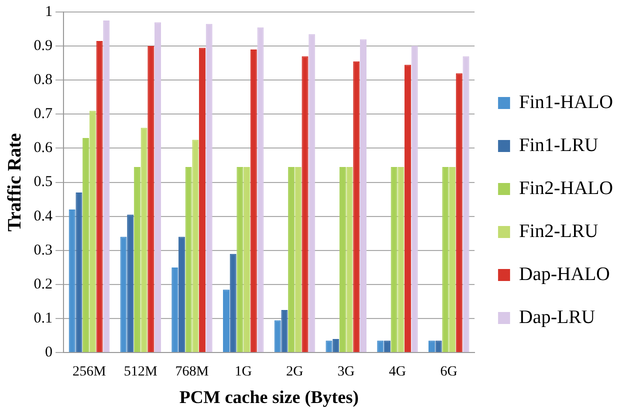 This screenshot has height=413, width=631. I want to click on legend-label: Fin2-HALO, so click(566, 188).